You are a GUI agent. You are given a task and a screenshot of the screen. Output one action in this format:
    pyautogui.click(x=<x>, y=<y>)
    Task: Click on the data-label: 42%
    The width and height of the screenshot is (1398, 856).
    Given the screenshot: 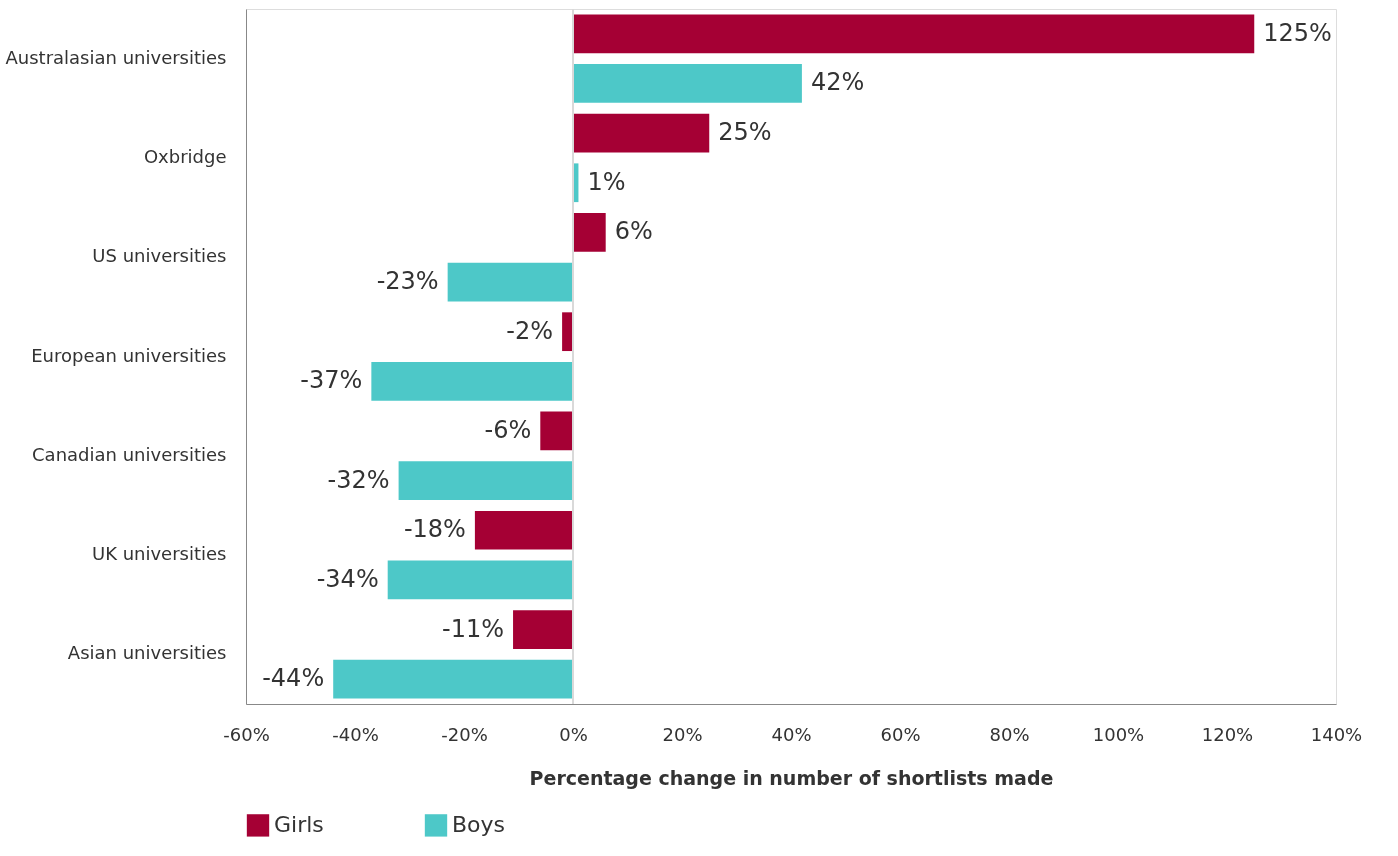 What is the action you would take?
    pyautogui.click(x=837, y=82)
    